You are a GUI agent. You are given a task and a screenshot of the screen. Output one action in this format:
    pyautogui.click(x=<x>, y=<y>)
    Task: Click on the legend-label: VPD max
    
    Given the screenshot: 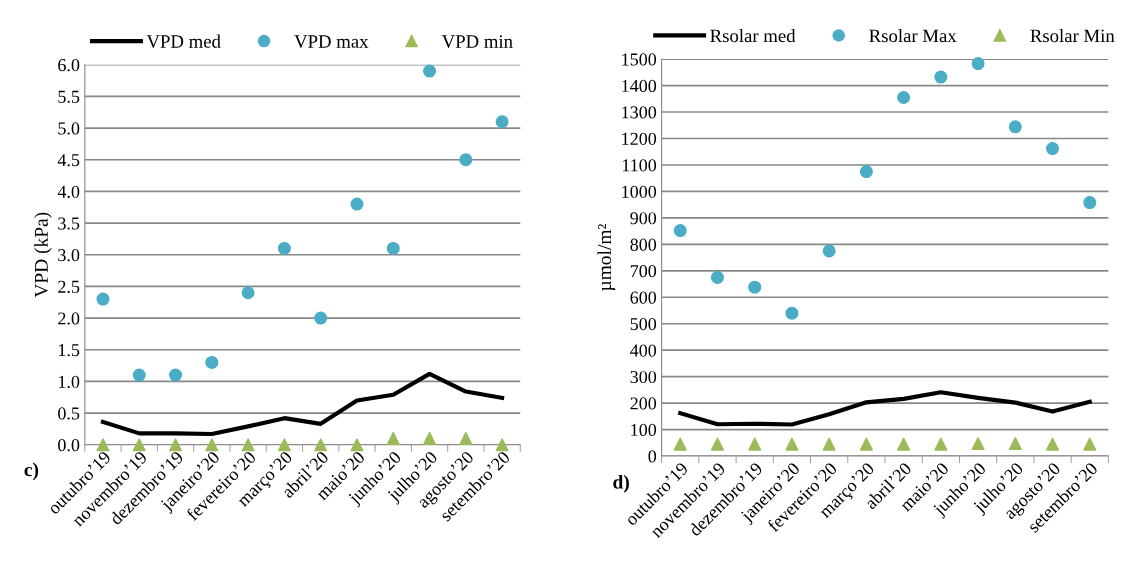 What is the action you would take?
    pyautogui.click(x=331, y=41)
    